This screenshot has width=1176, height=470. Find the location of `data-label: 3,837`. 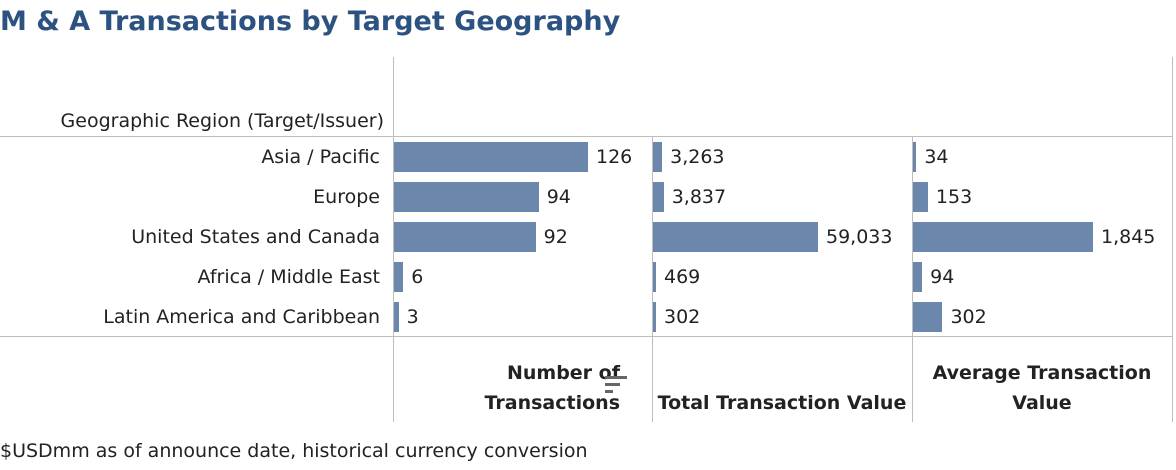

data-label: 3,837 is located at coordinates (699, 197).